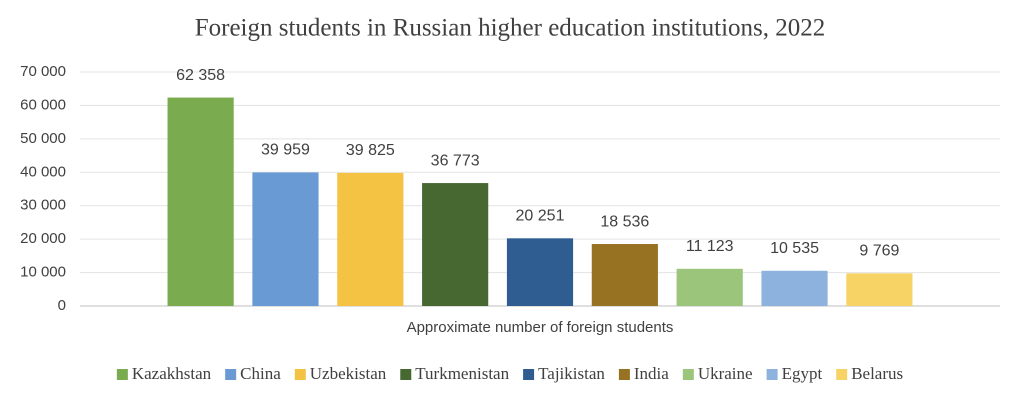 This screenshot has width=1020, height=400. What do you see at coordinates (794, 248) in the screenshot?
I see `value-label: 10 535` at bounding box center [794, 248].